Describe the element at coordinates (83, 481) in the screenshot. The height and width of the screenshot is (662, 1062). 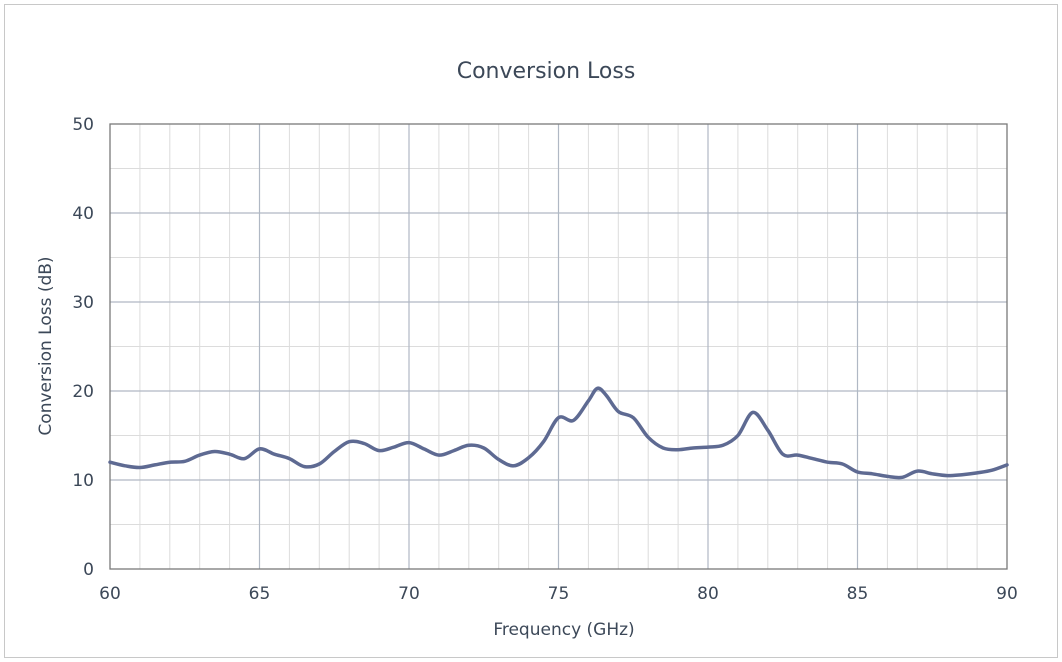
I see `y-tick-label: 10` at that location.